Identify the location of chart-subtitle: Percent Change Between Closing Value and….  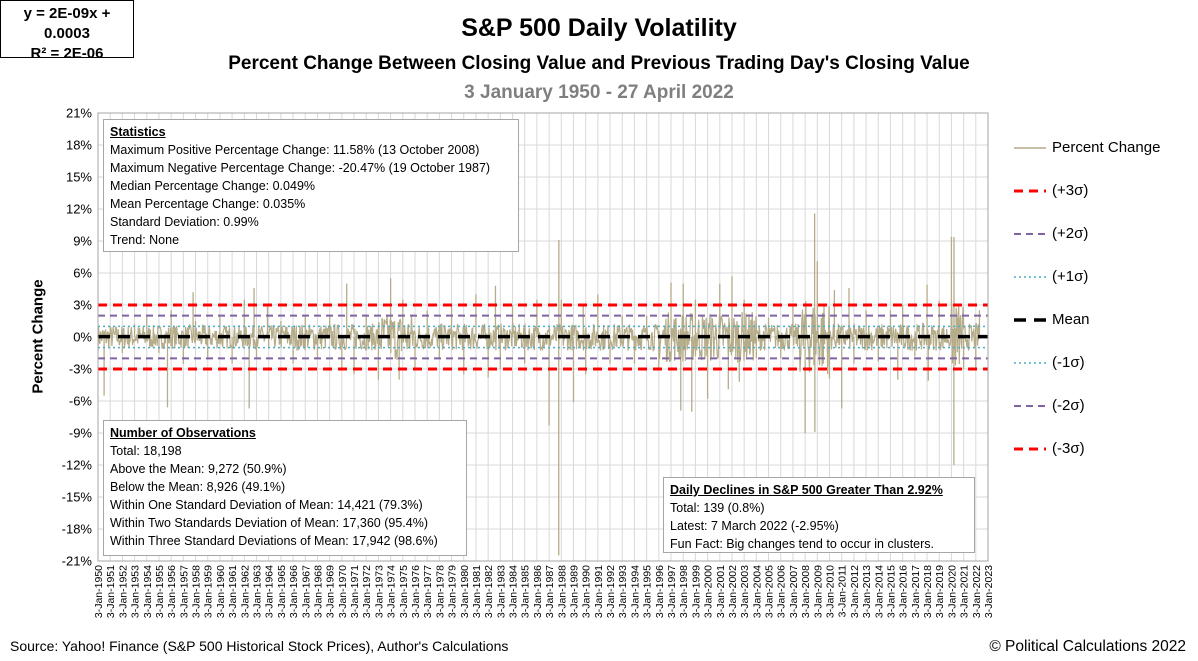
(599, 63).